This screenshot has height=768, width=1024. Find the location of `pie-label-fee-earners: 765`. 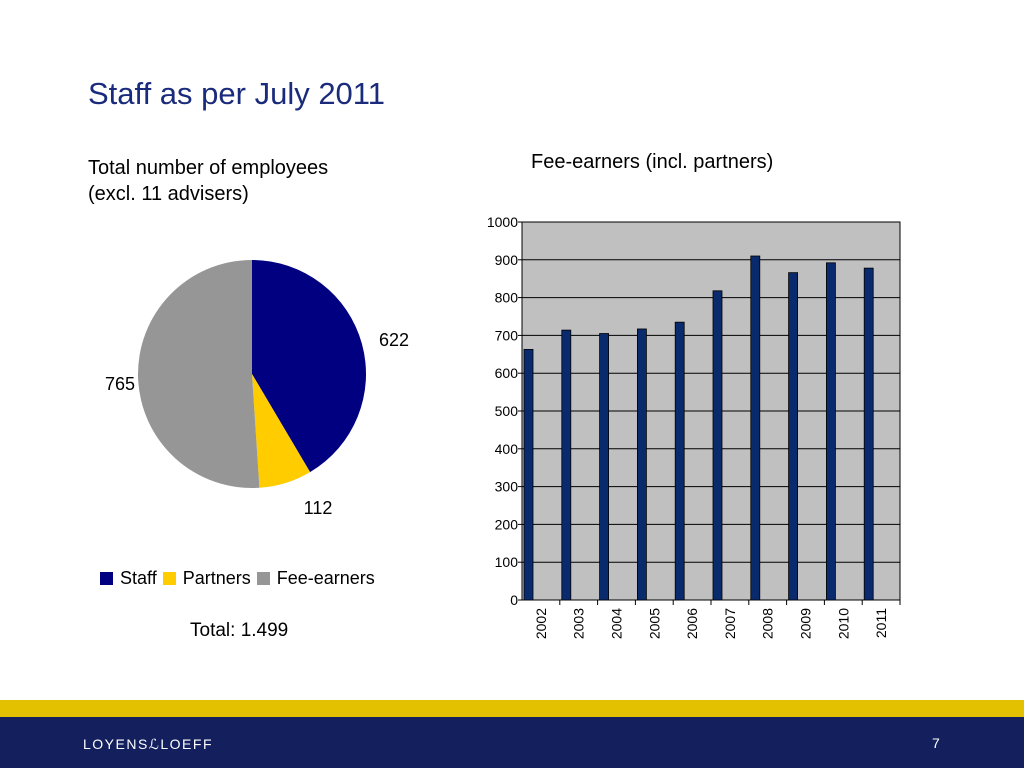

pie-label-fee-earners: 765 is located at coordinates (120, 384).